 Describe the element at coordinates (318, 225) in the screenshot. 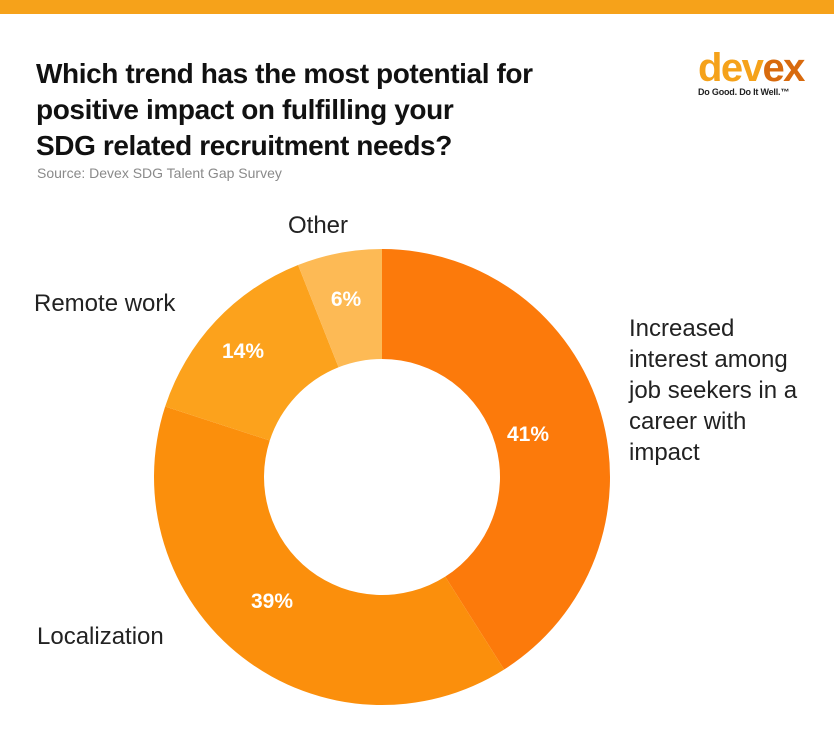

I see `slice-category-label: Other` at that location.